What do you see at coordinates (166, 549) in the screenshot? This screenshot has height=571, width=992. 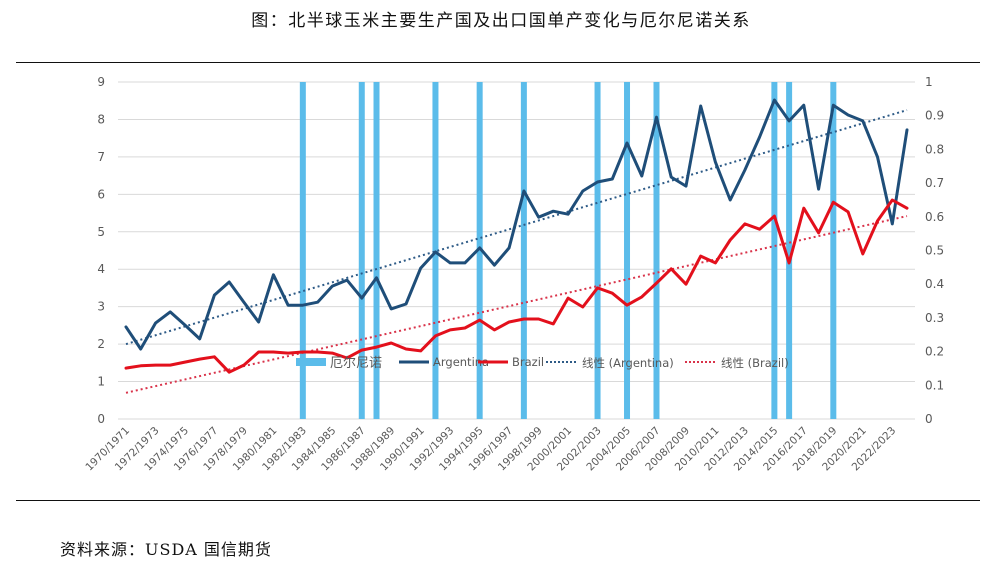 I see `source-note: 资料来源：USDA 国信期货` at bounding box center [166, 549].